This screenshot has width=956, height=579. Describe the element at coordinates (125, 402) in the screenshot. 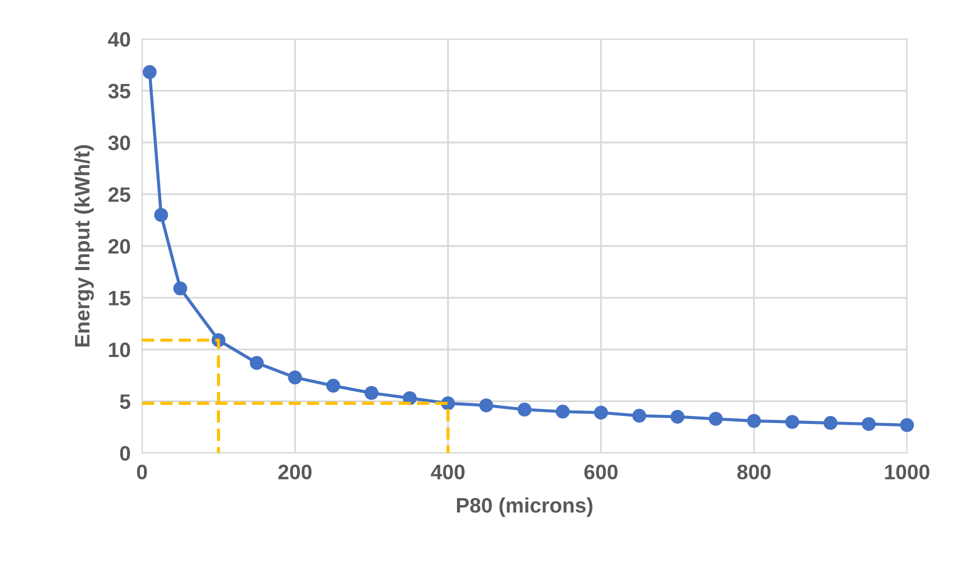

I see `y-tick-label: 5` at that location.